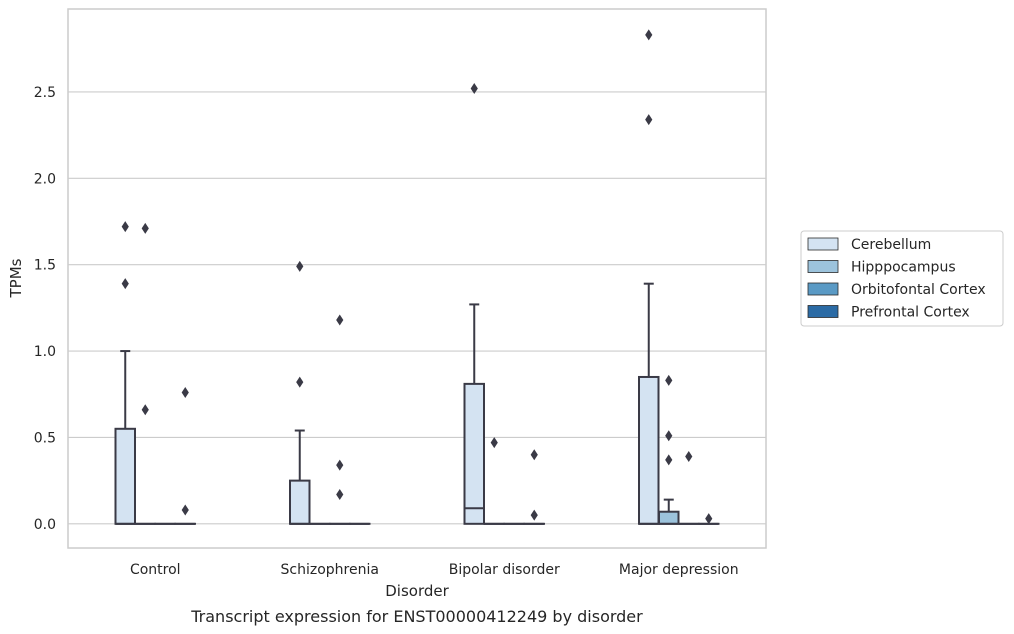 This screenshot has height=634, width=1014. What do you see at coordinates (417, 591) in the screenshot?
I see `x-axis-label: Disorder` at bounding box center [417, 591].